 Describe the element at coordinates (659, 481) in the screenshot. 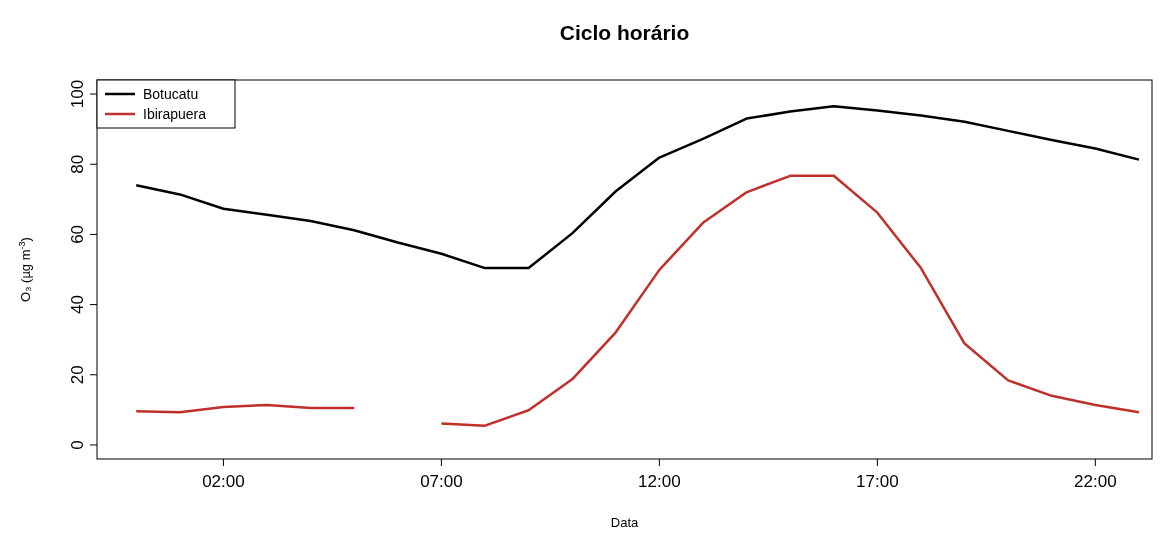

I see `x-tick-label: 12:00` at that location.